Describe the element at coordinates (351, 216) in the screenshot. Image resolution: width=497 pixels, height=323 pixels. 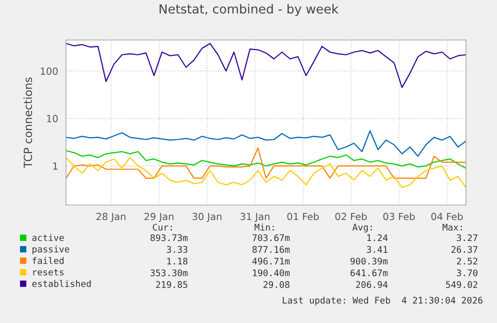
I see `x-tick-label: 02 Feb` at that location.